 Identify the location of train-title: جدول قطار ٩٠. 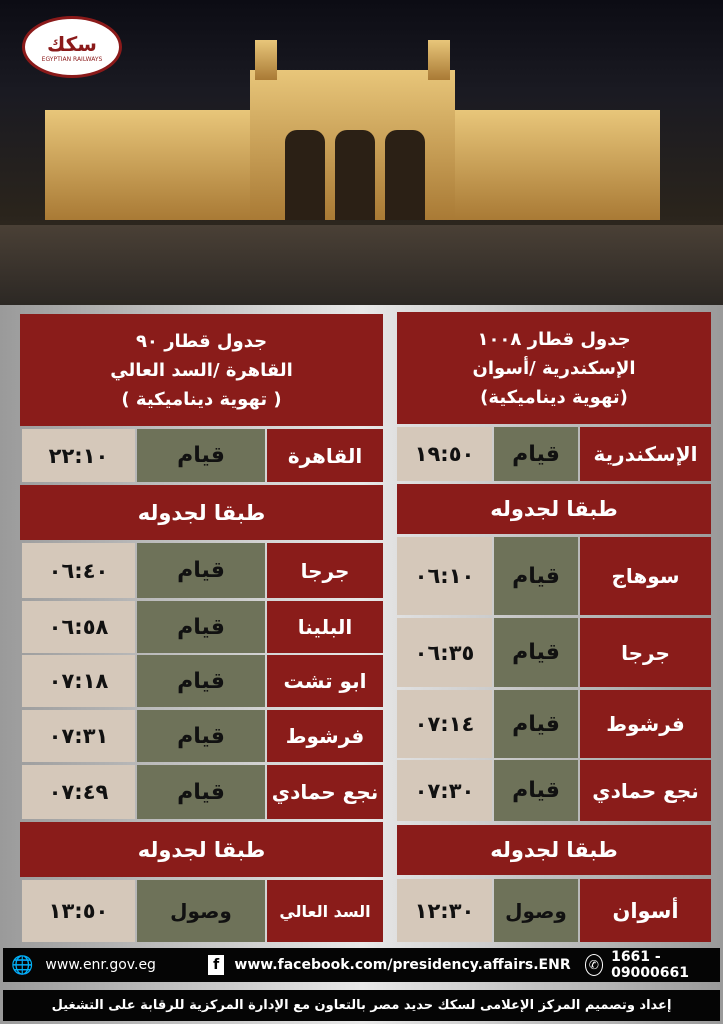
(201, 341).